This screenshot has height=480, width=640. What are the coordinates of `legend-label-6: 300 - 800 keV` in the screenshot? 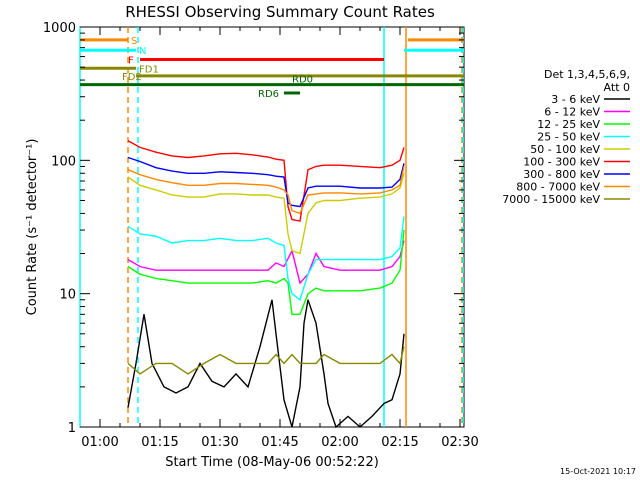 It's located at (561, 174).